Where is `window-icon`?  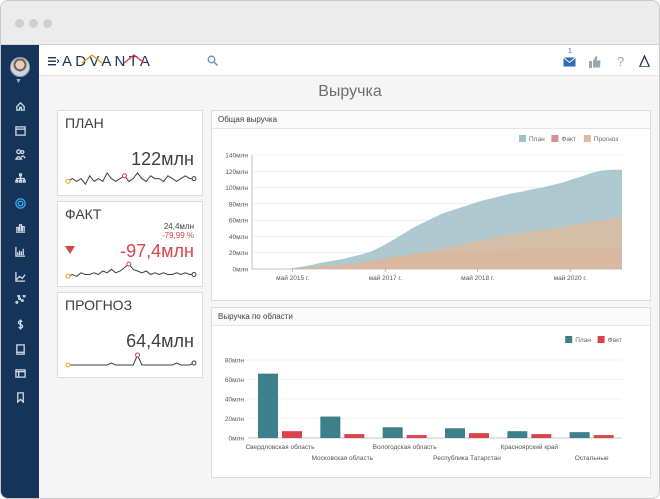
window-icon is located at coordinates (20, 373).